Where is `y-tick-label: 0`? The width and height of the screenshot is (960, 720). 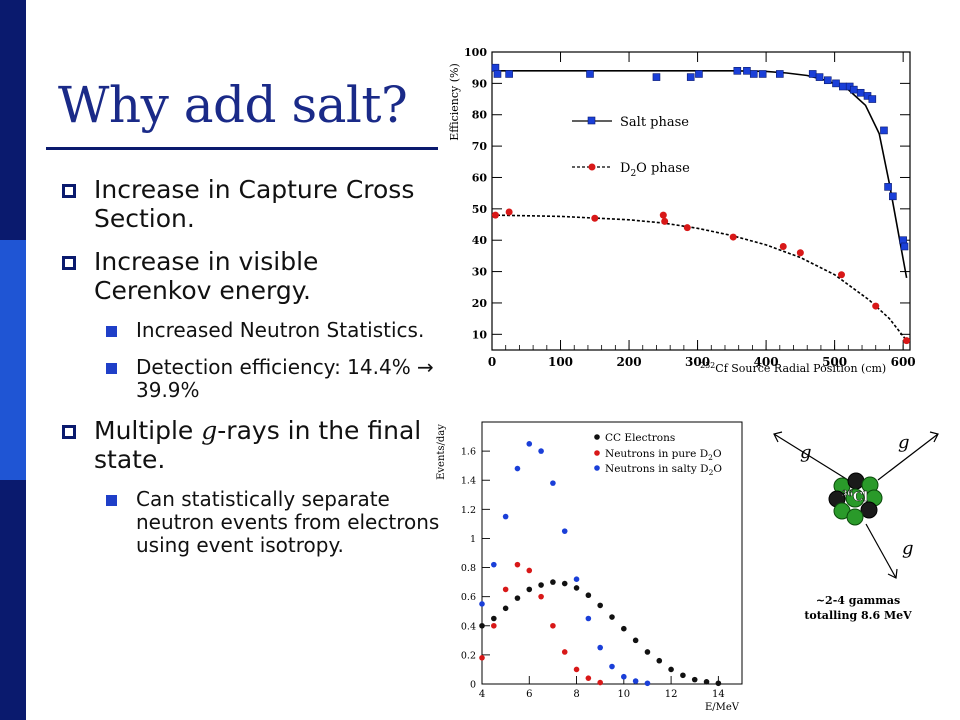 y-tick-label: 0 is located at coordinates (473, 685).